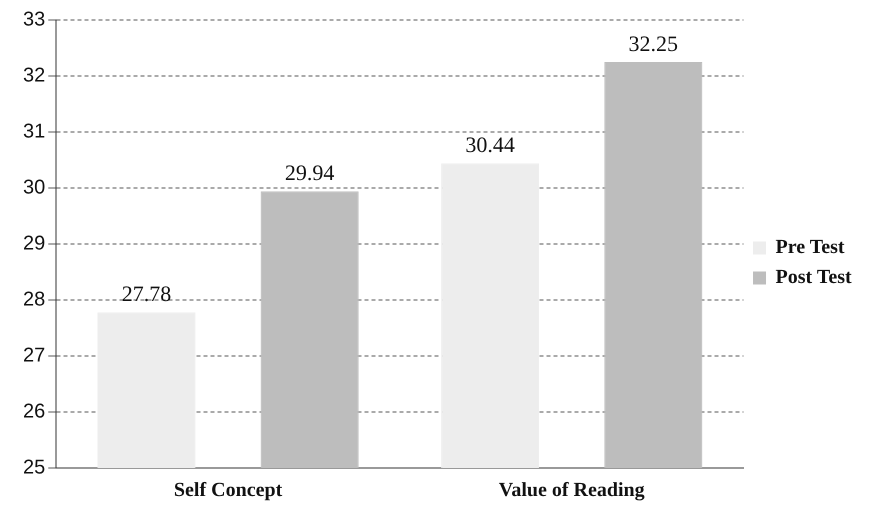 This screenshot has width=882, height=526. I want to click on x-tick-label: Self Concept, so click(228, 490).